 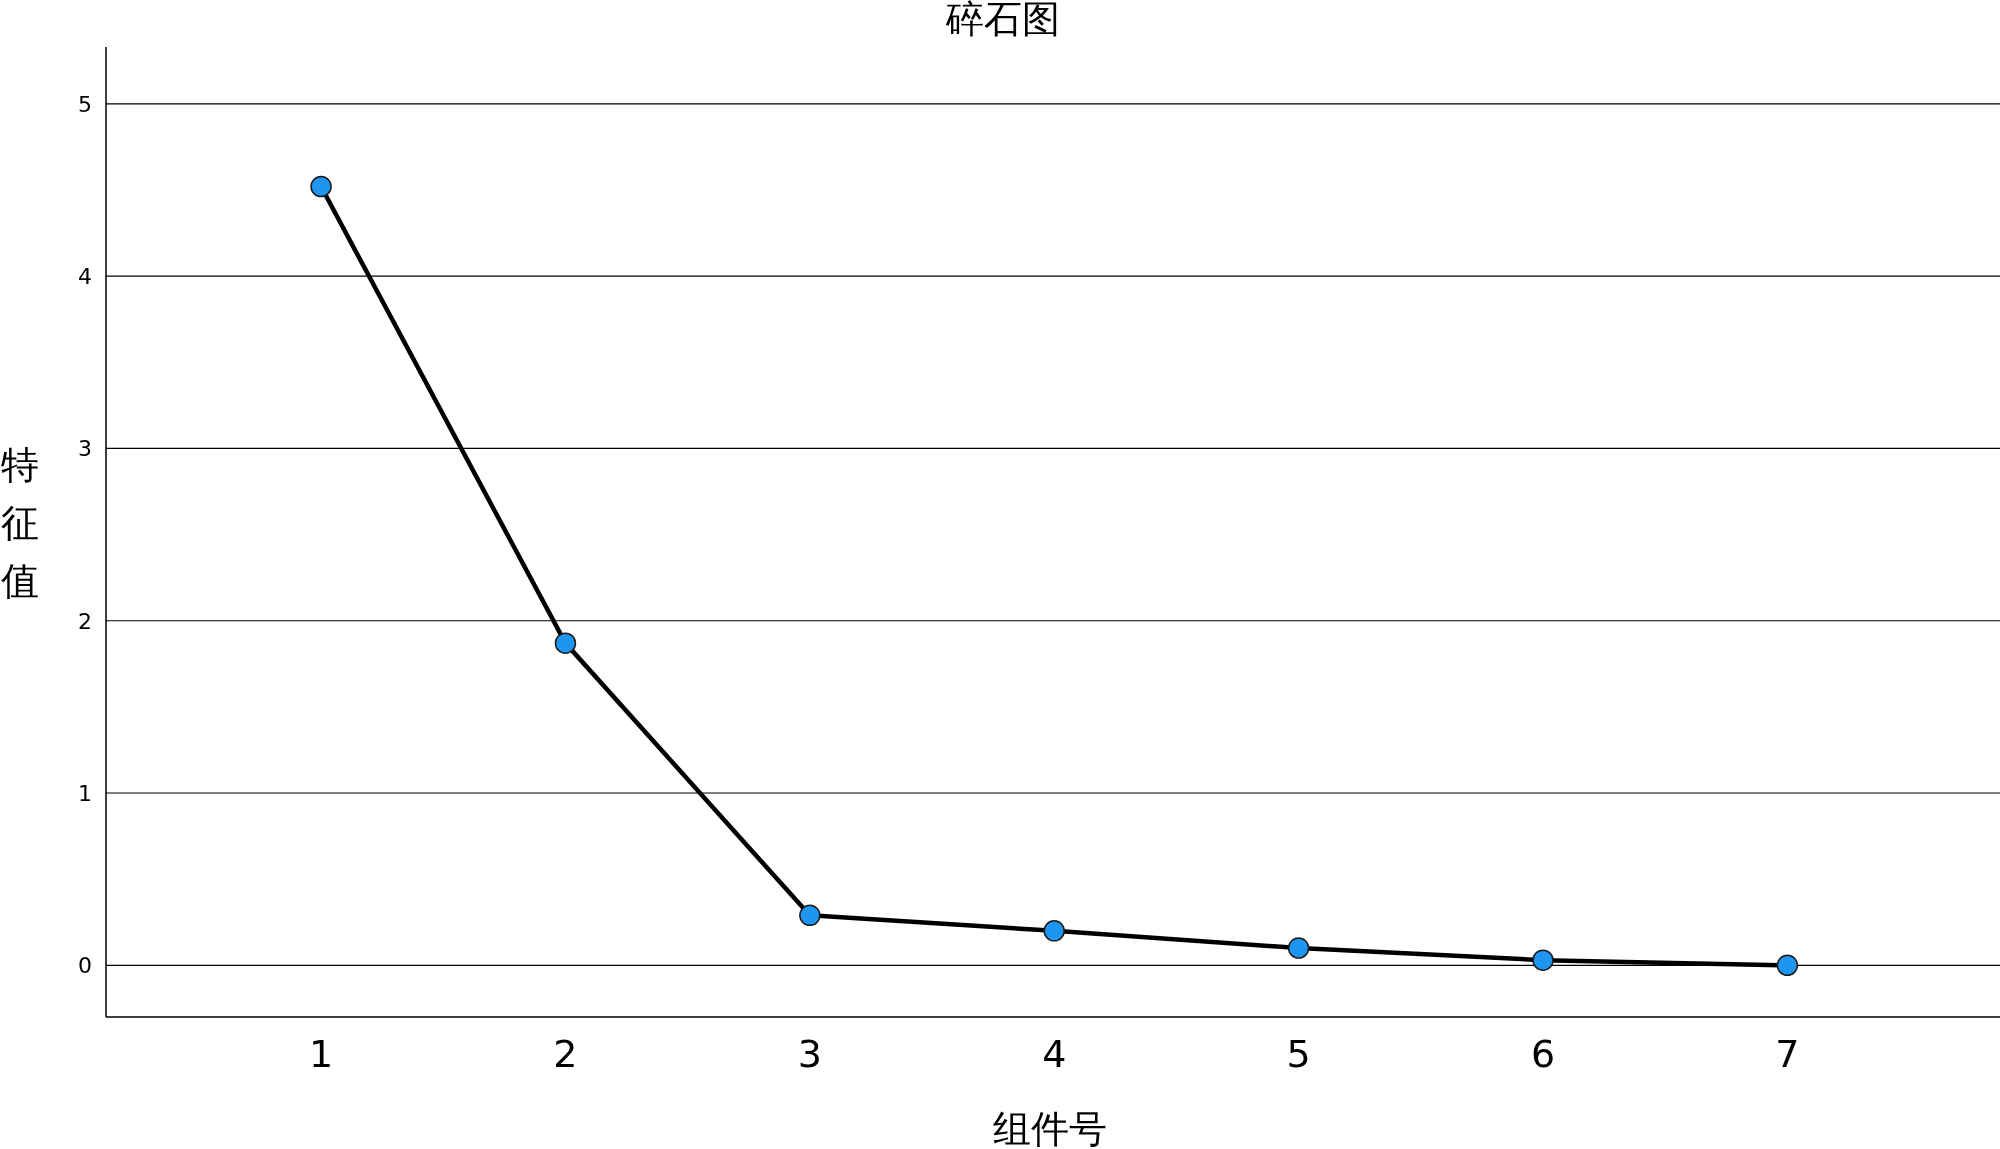 What do you see at coordinates (809, 1054) in the screenshot?
I see `x-tick-label: 3` at bounding box center [809, 1054].